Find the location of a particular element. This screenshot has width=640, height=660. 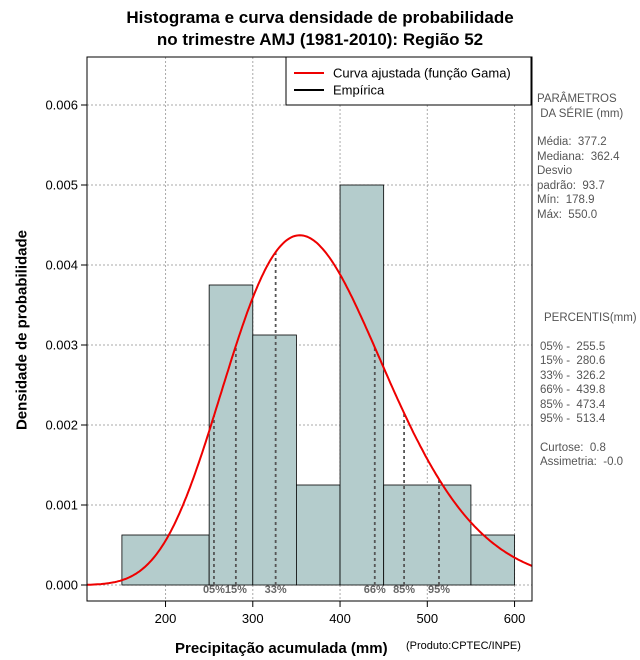

credit-text: (Produto:CPTEC/INPE) is located at coordinates (463, 646).